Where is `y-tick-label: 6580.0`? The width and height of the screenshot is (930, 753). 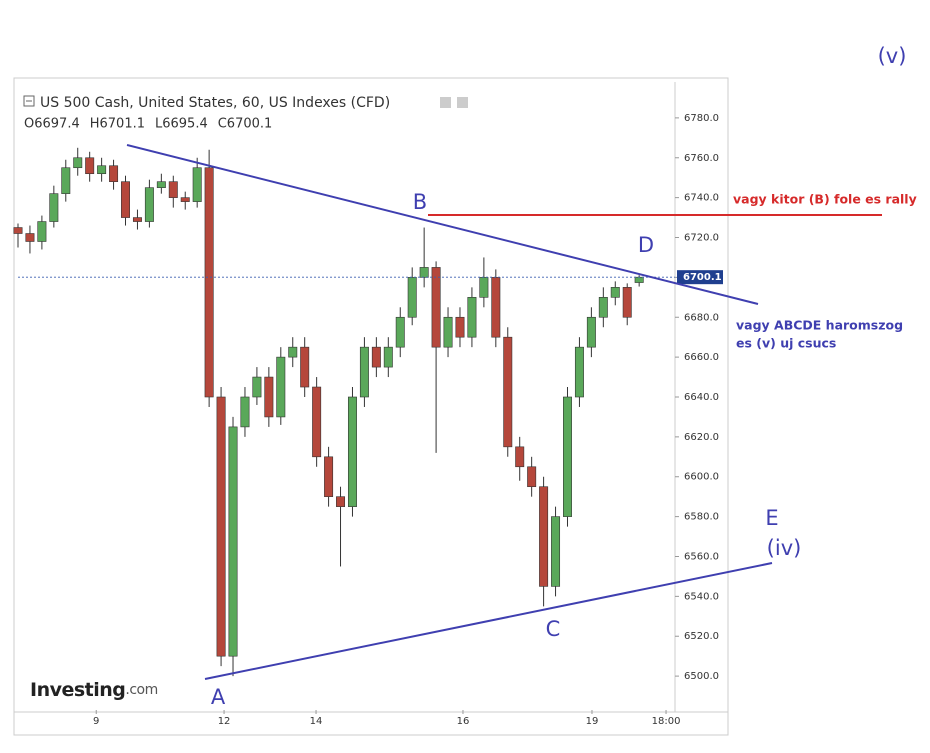
y-tick-label: 6580.0 is located at coordinates (701, 517).